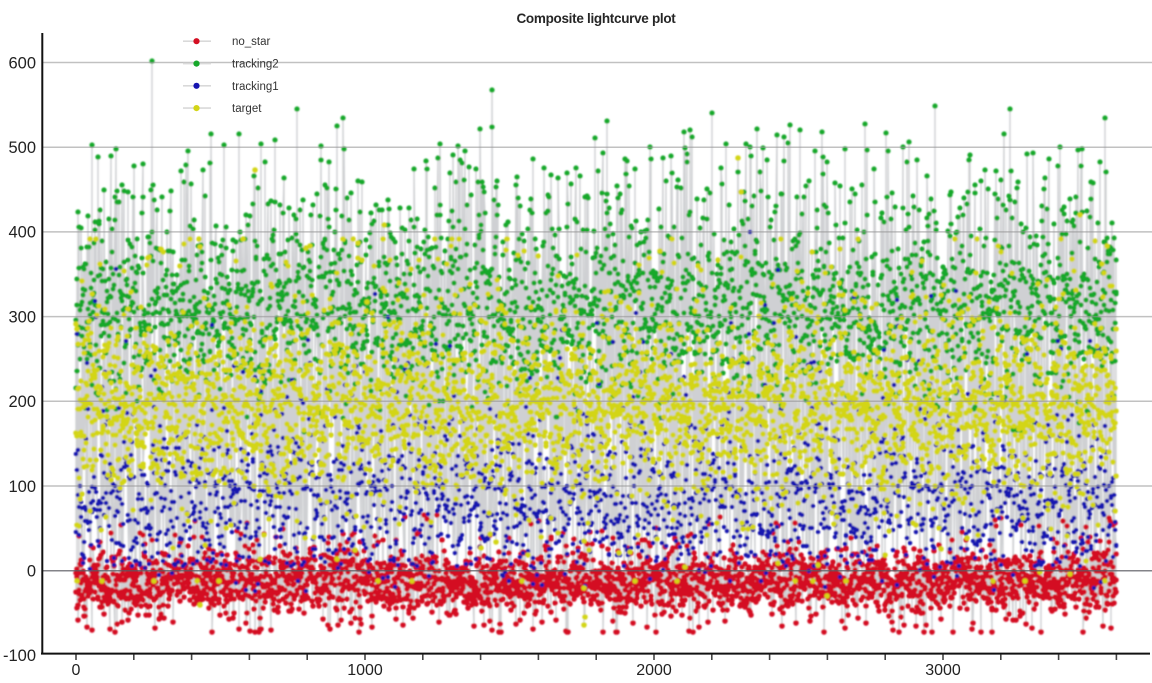 The height and width of the screenshot is (683, 1152). What do you see at coordinates (255, 87) in the screenshot?
I see `svg-text: tracking1` at bounding box center [255, 87].